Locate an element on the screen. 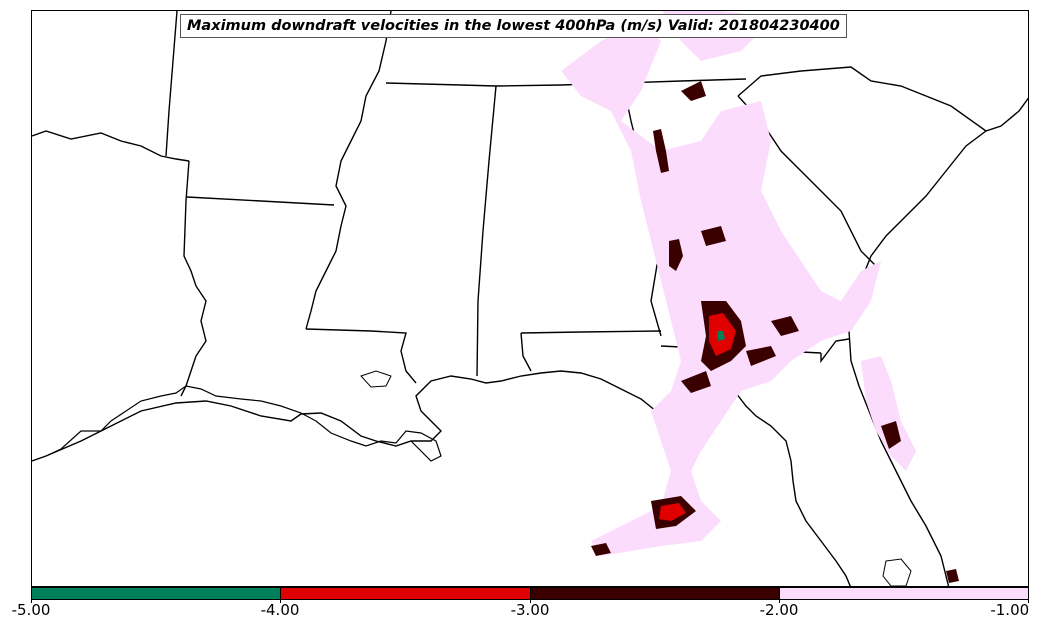 Image resolution: width=1060 pixels, height=633 pixels. lake-pontchartrain is located at coordinates (376, 379).